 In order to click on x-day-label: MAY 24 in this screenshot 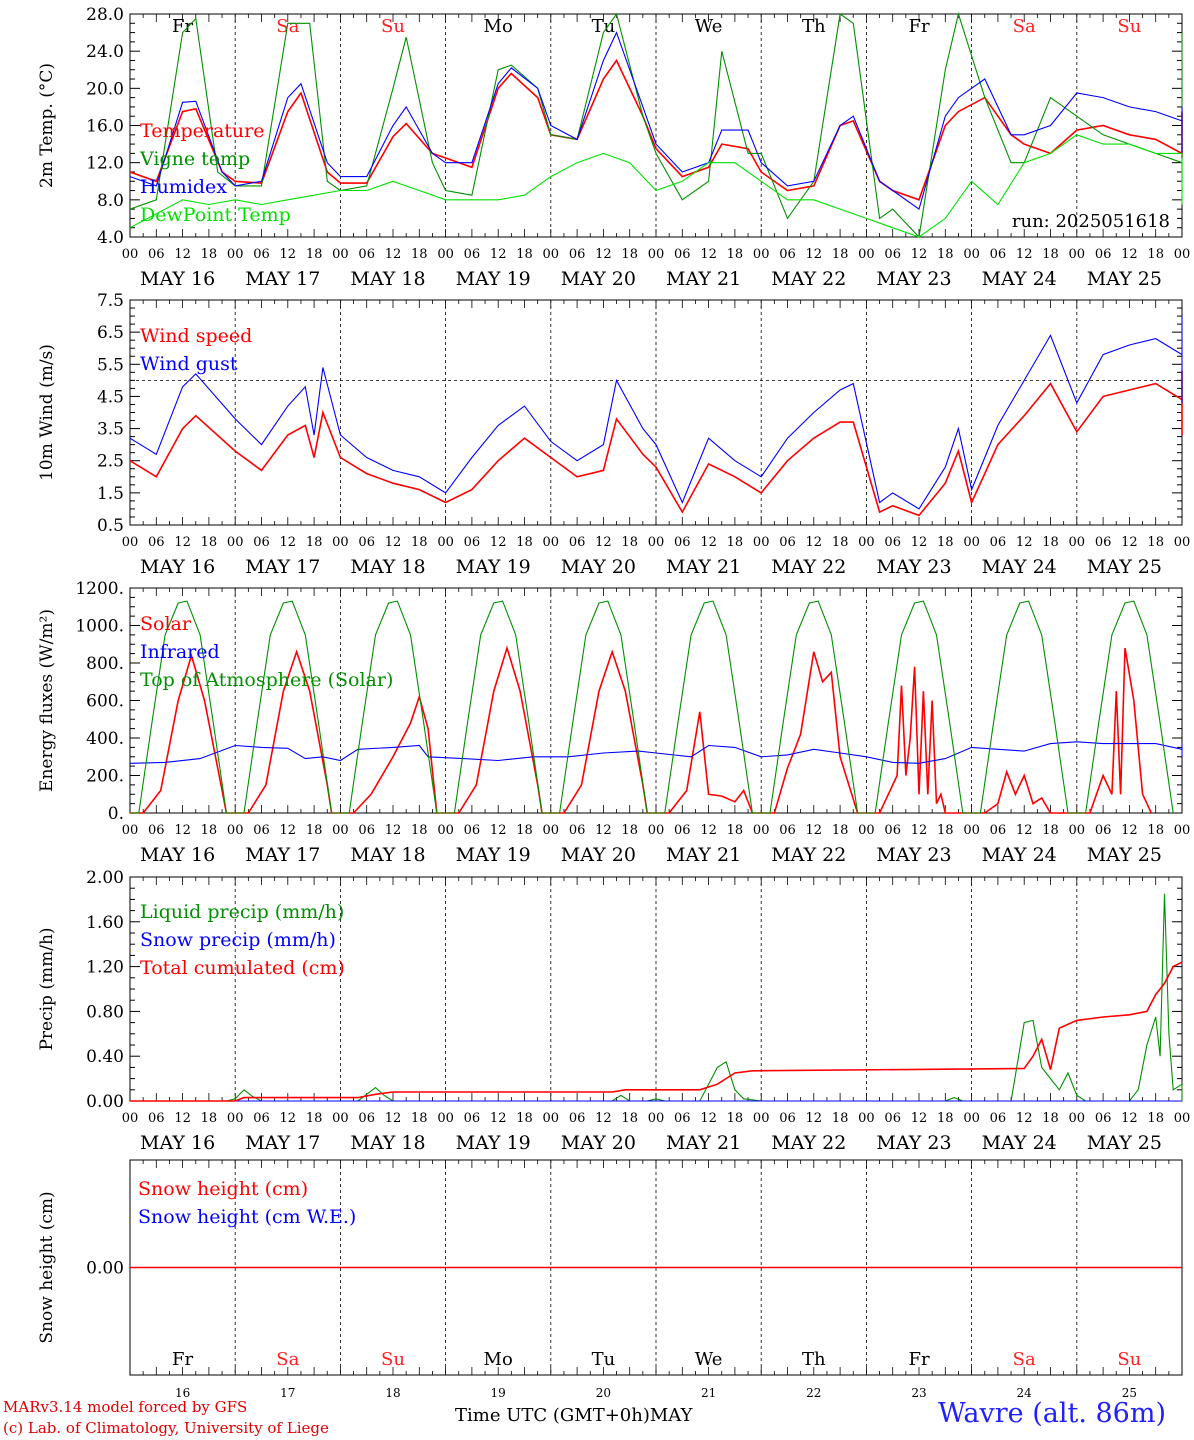, I will do `click(1019, 279)`.